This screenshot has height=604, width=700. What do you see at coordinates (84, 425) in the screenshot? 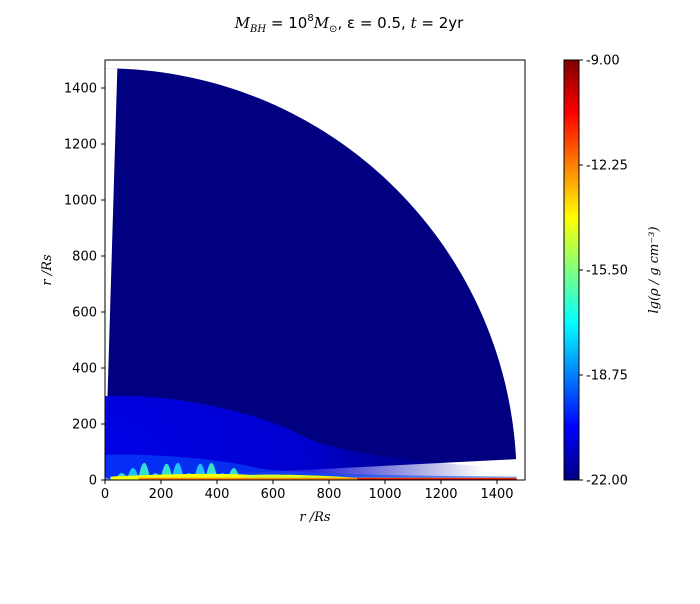
I see `y-tick-label: 200` at bounding box center [84, 425].